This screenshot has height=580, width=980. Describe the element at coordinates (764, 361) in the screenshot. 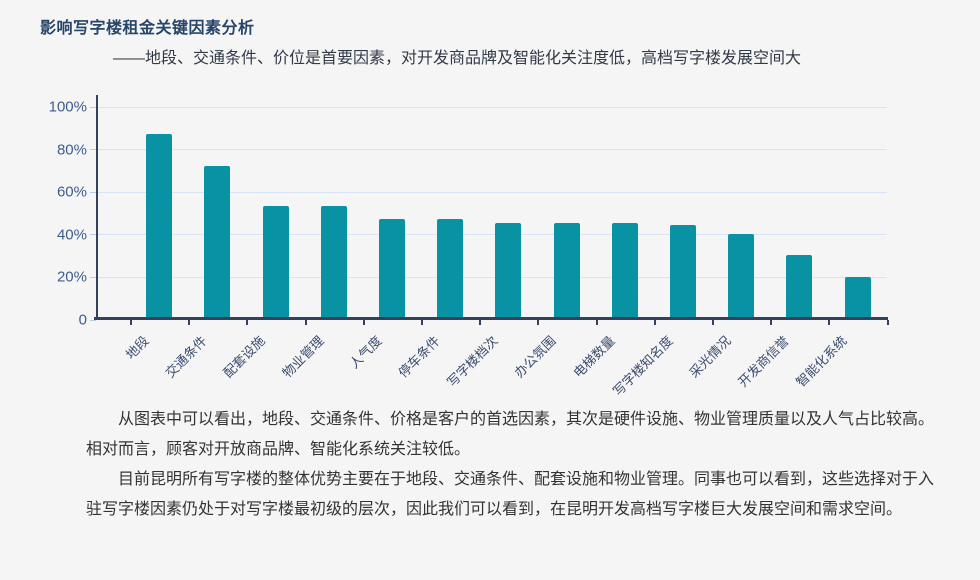

I see `x-tick-label: 开发商信誉` at that location.